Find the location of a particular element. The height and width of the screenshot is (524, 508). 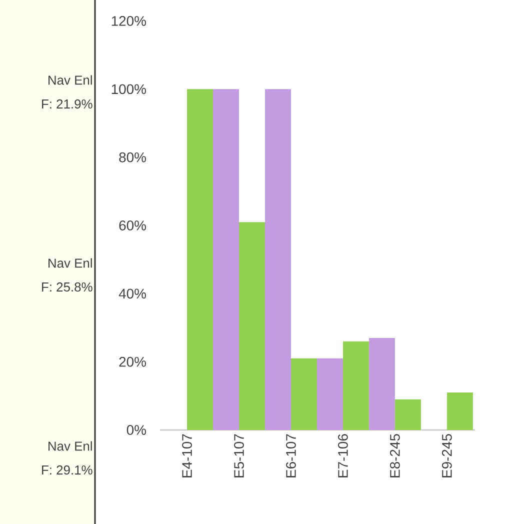

text: F: 25.8% is located at coordinates (67, 287).